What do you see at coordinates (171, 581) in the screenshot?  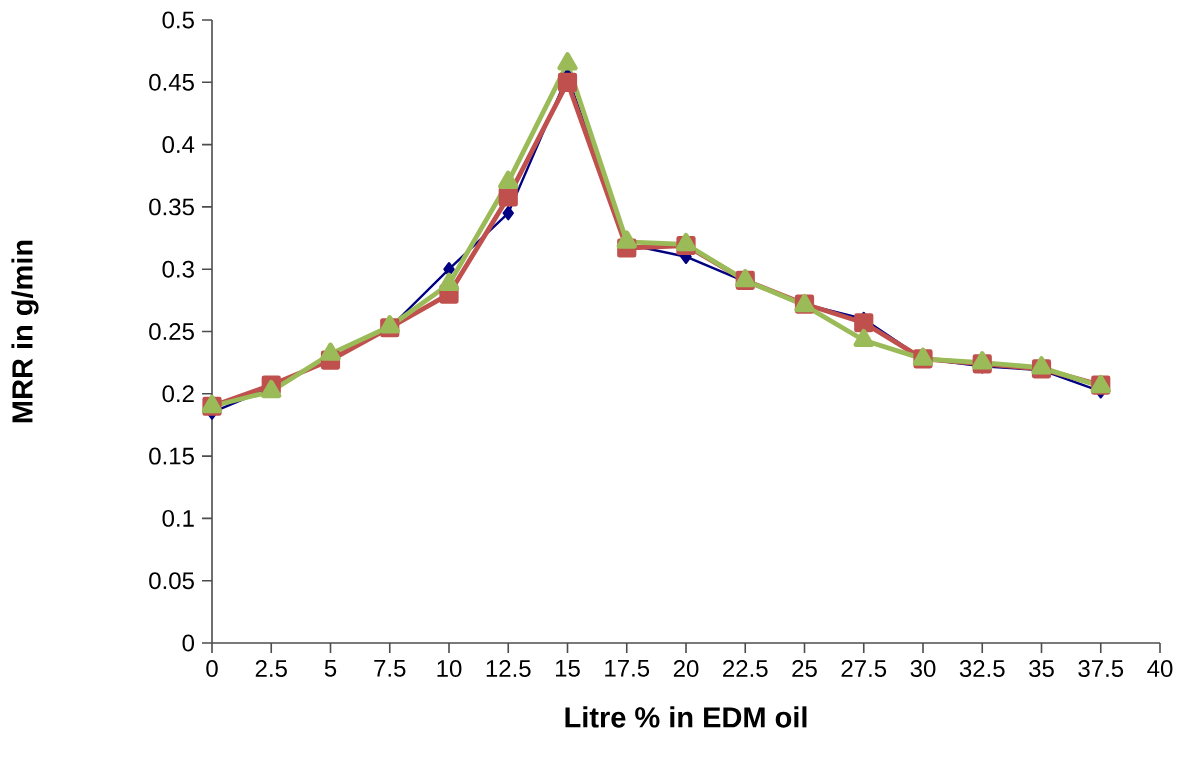 I see `y-tick-label: 0.05` at bounding box center [171, 581].